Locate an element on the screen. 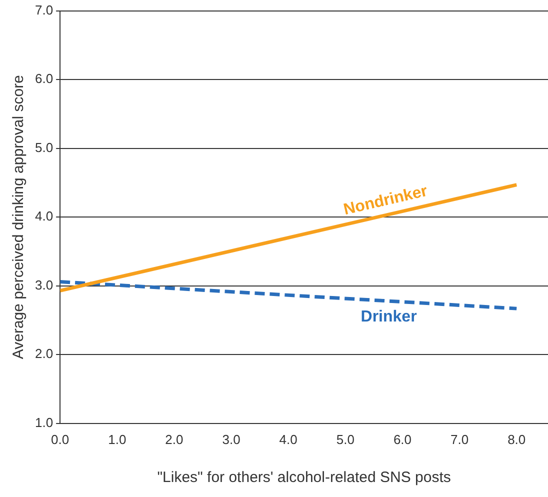  y-tick-label: 7.0 is located at coordinates (44, 10).